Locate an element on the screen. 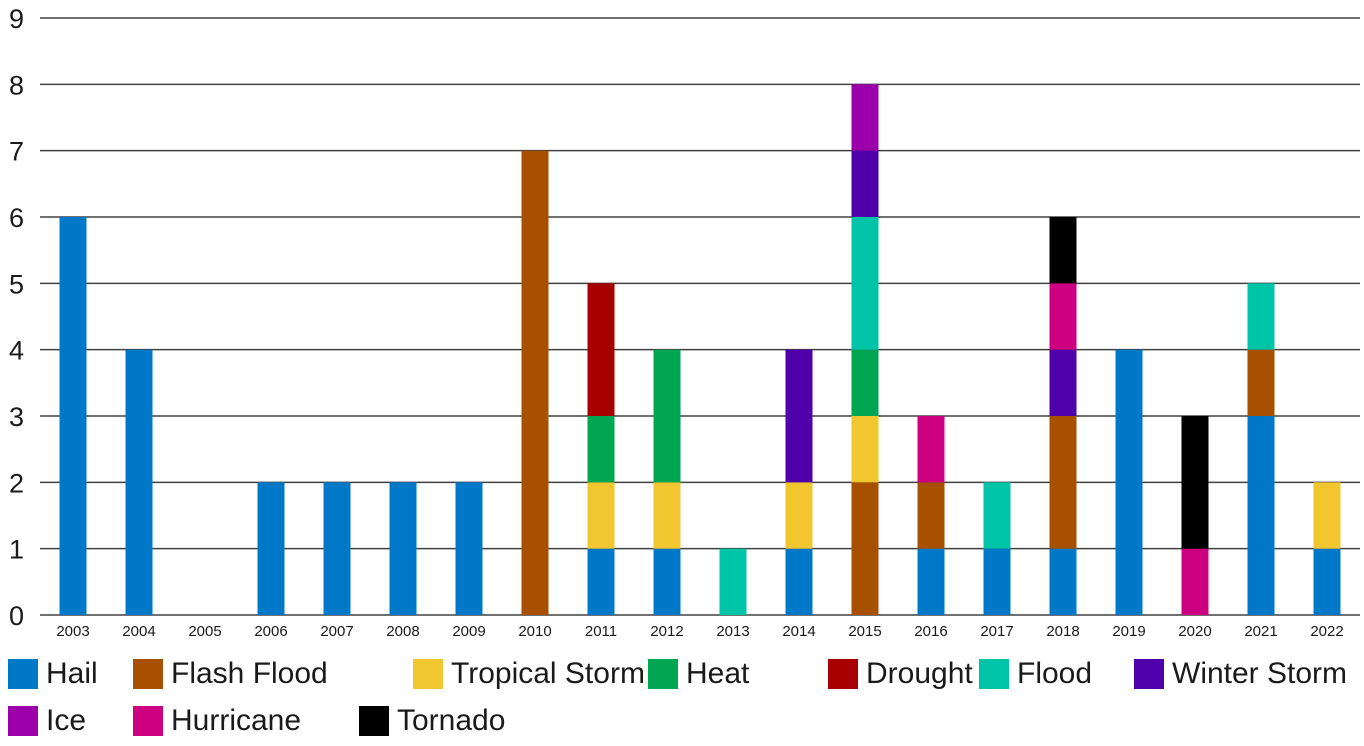  legend-label: Tornado is located at coordinates (451, 720).